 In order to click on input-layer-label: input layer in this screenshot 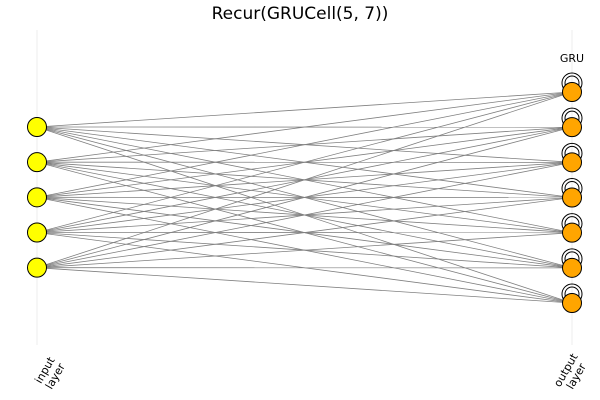, I will do `click(50, 372)`.